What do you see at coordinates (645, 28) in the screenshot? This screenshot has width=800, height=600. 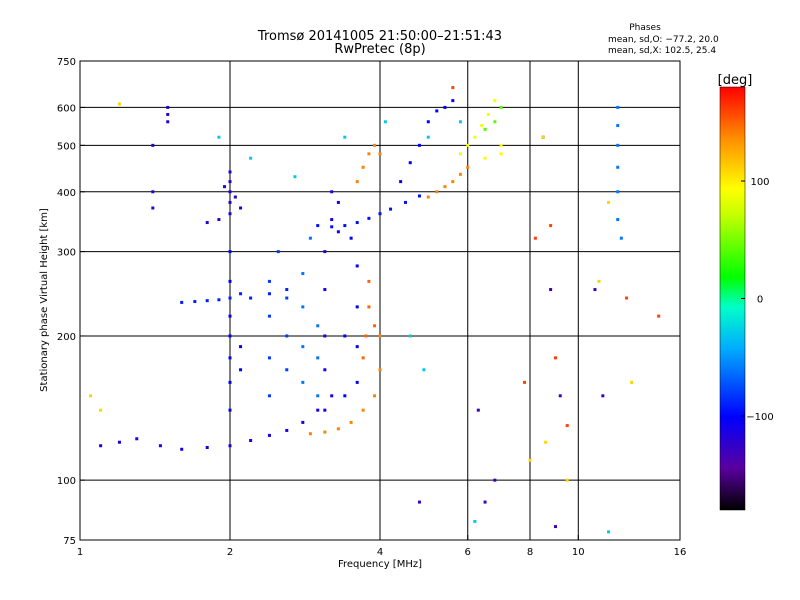 I see `stats-title: Phases` at bounding box center [645, 28].